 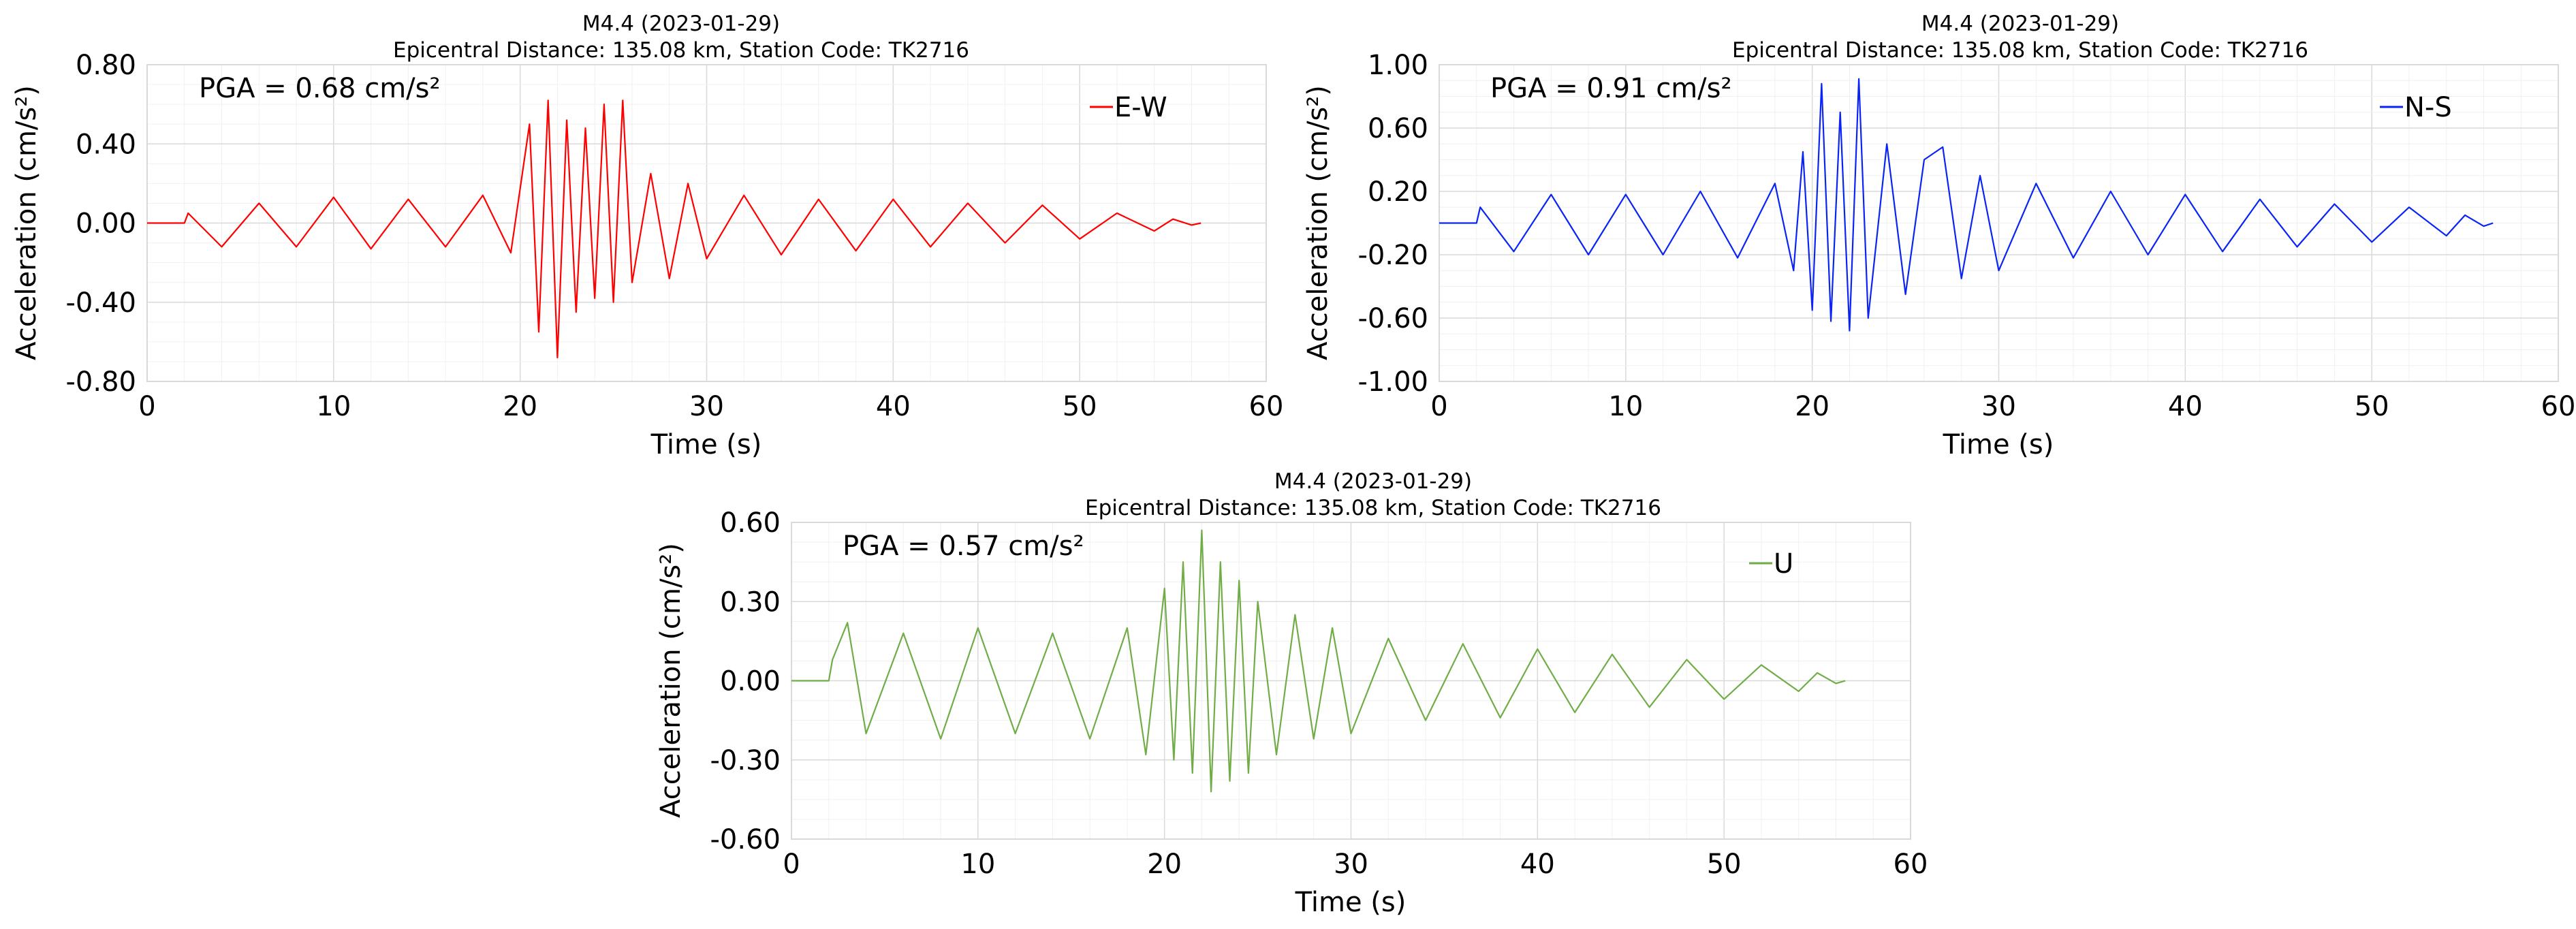 What do you see at coordinates (320, 88) in the screenshot?
I see `pga-annotation: PGA = 0.68 cm/s²` at bounding box center [320, 88].